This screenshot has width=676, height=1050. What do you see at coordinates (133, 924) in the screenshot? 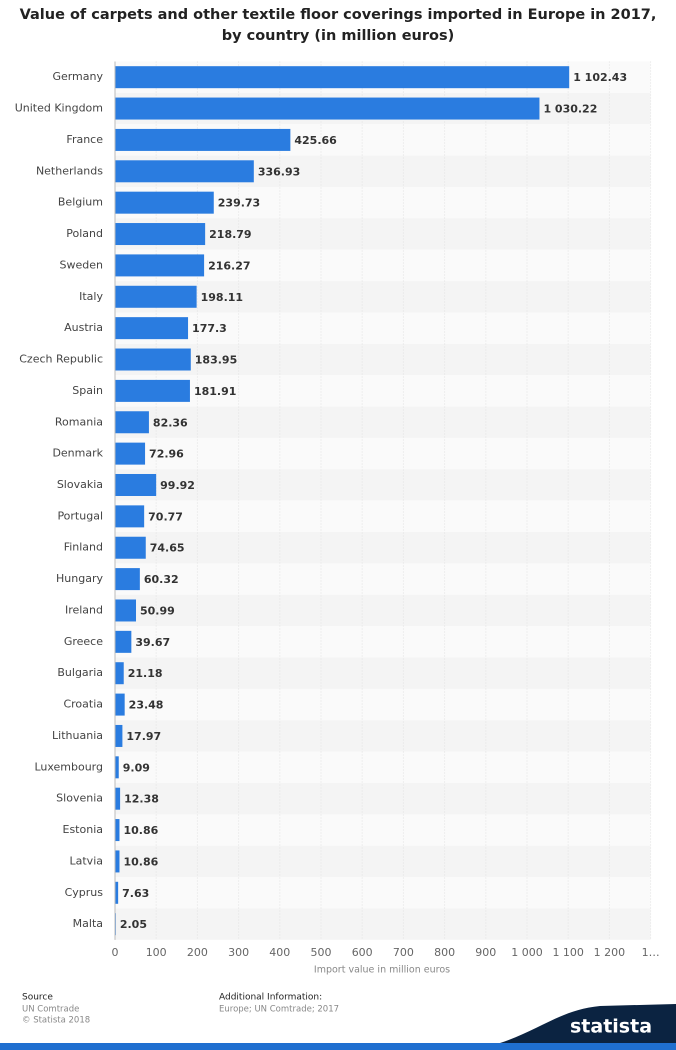
I see `value-label: 2.05` at bounding box center [133, 924].